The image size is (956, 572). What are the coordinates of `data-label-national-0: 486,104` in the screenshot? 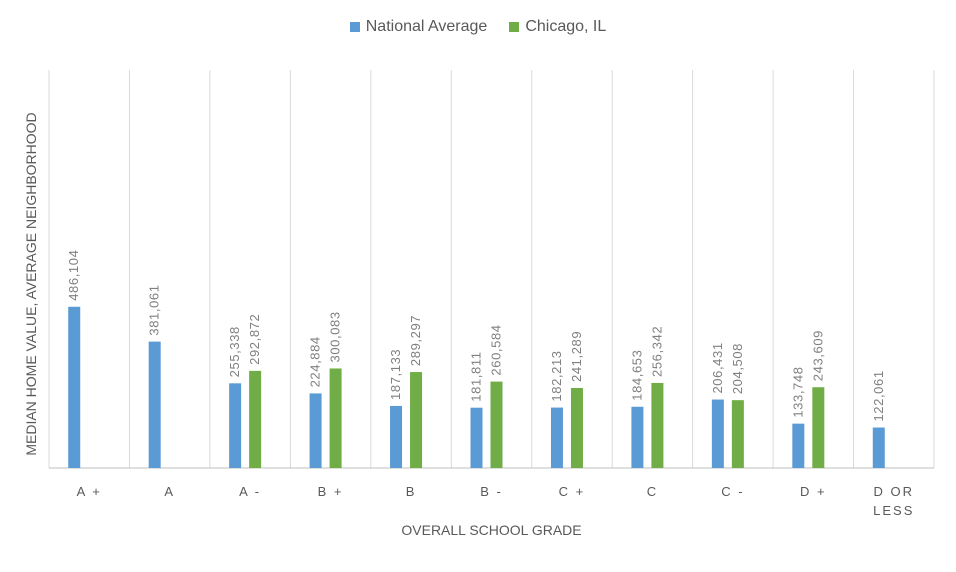 It's located at (73, 275).